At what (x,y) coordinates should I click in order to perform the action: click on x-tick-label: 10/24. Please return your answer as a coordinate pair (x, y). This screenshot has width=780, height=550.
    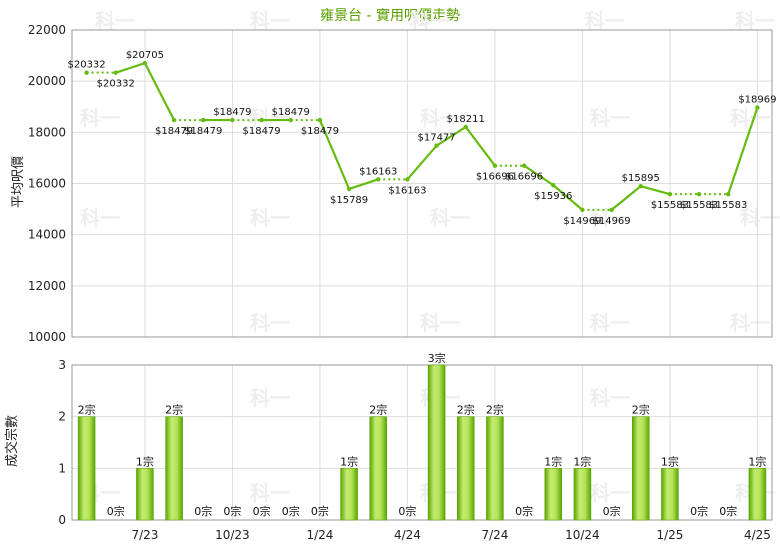
    Looking at the image, I should click on (582, 535).